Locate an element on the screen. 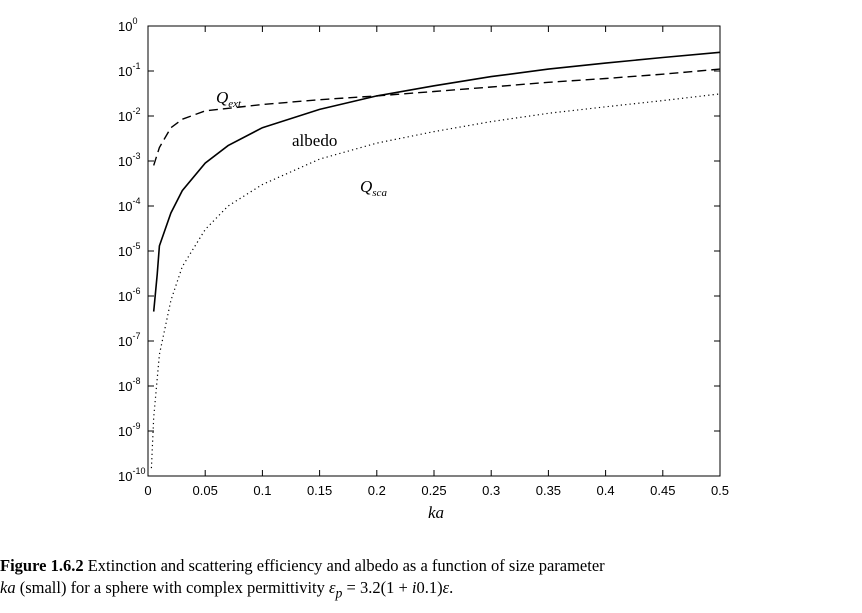  y-tick-label: 10⁻⁶ is located at coordinates (129, 295).